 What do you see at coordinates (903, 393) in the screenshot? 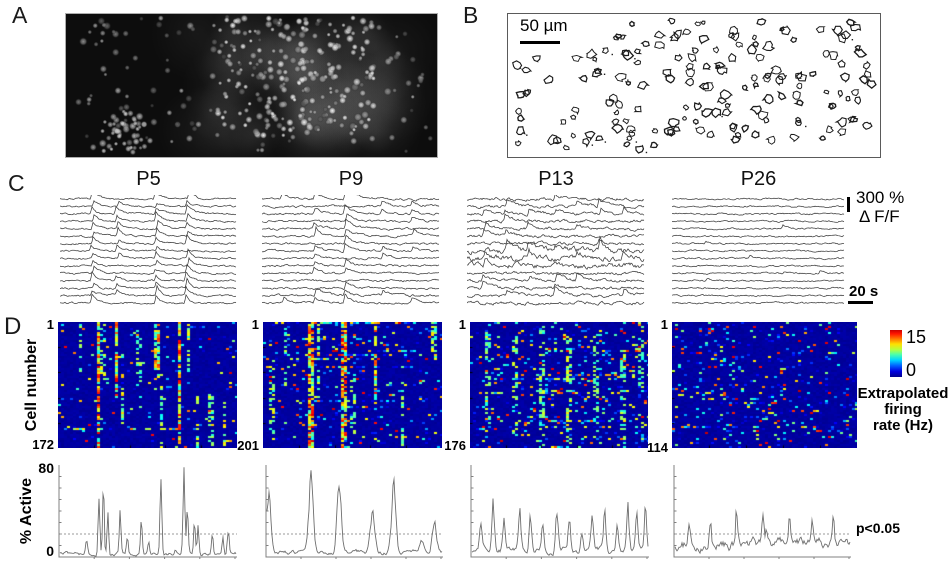
I see `colorbar-title-line1: Extrapolated` at bounding box center [903, 393].